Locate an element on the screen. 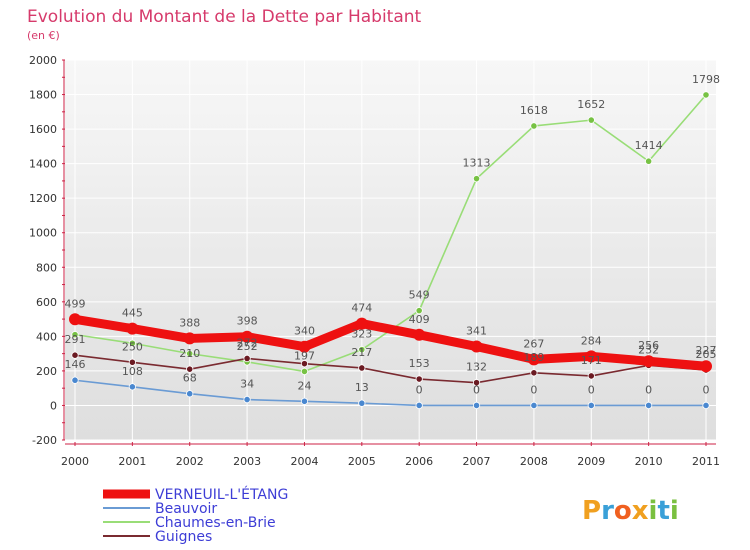 The width and height of the screenshot is (750, 550). x-tick-label: 2007 is located at coordinates (477, 461).